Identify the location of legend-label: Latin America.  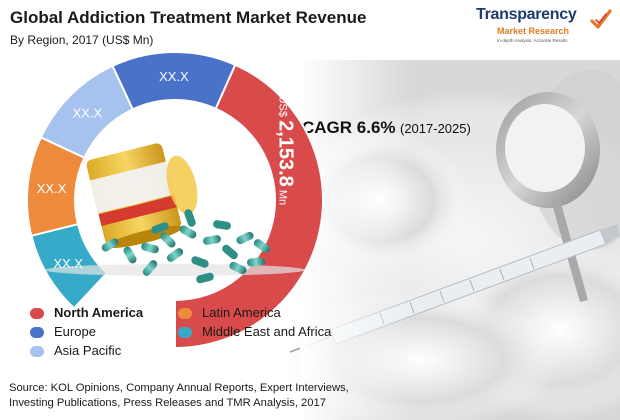
(241, 312).